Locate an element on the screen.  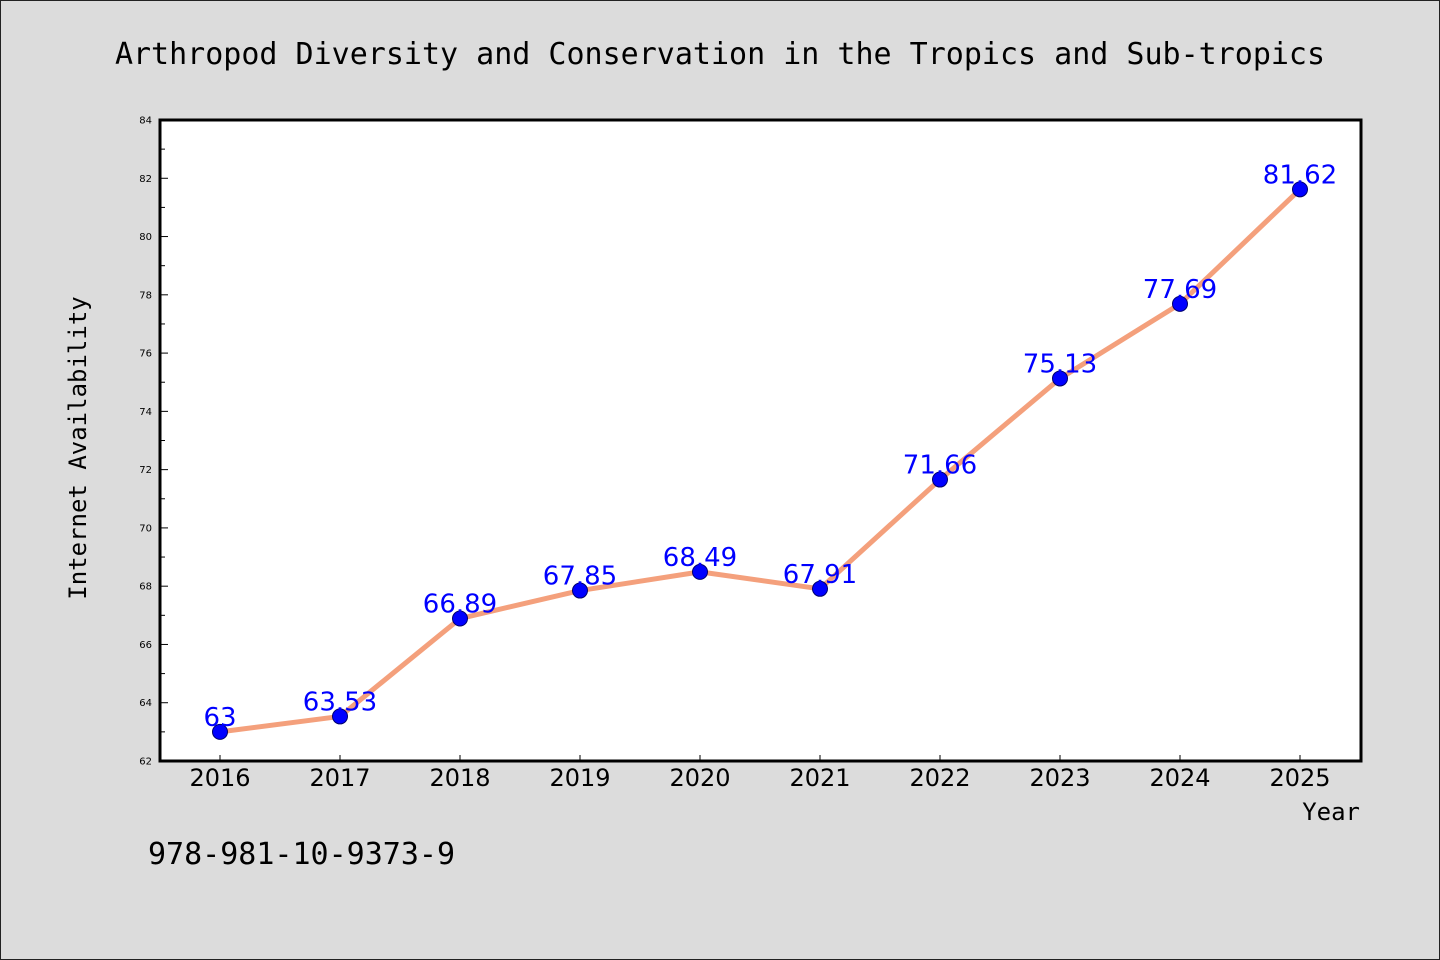
x-tick-label: 2023 is located at coordinates (1059, 778).